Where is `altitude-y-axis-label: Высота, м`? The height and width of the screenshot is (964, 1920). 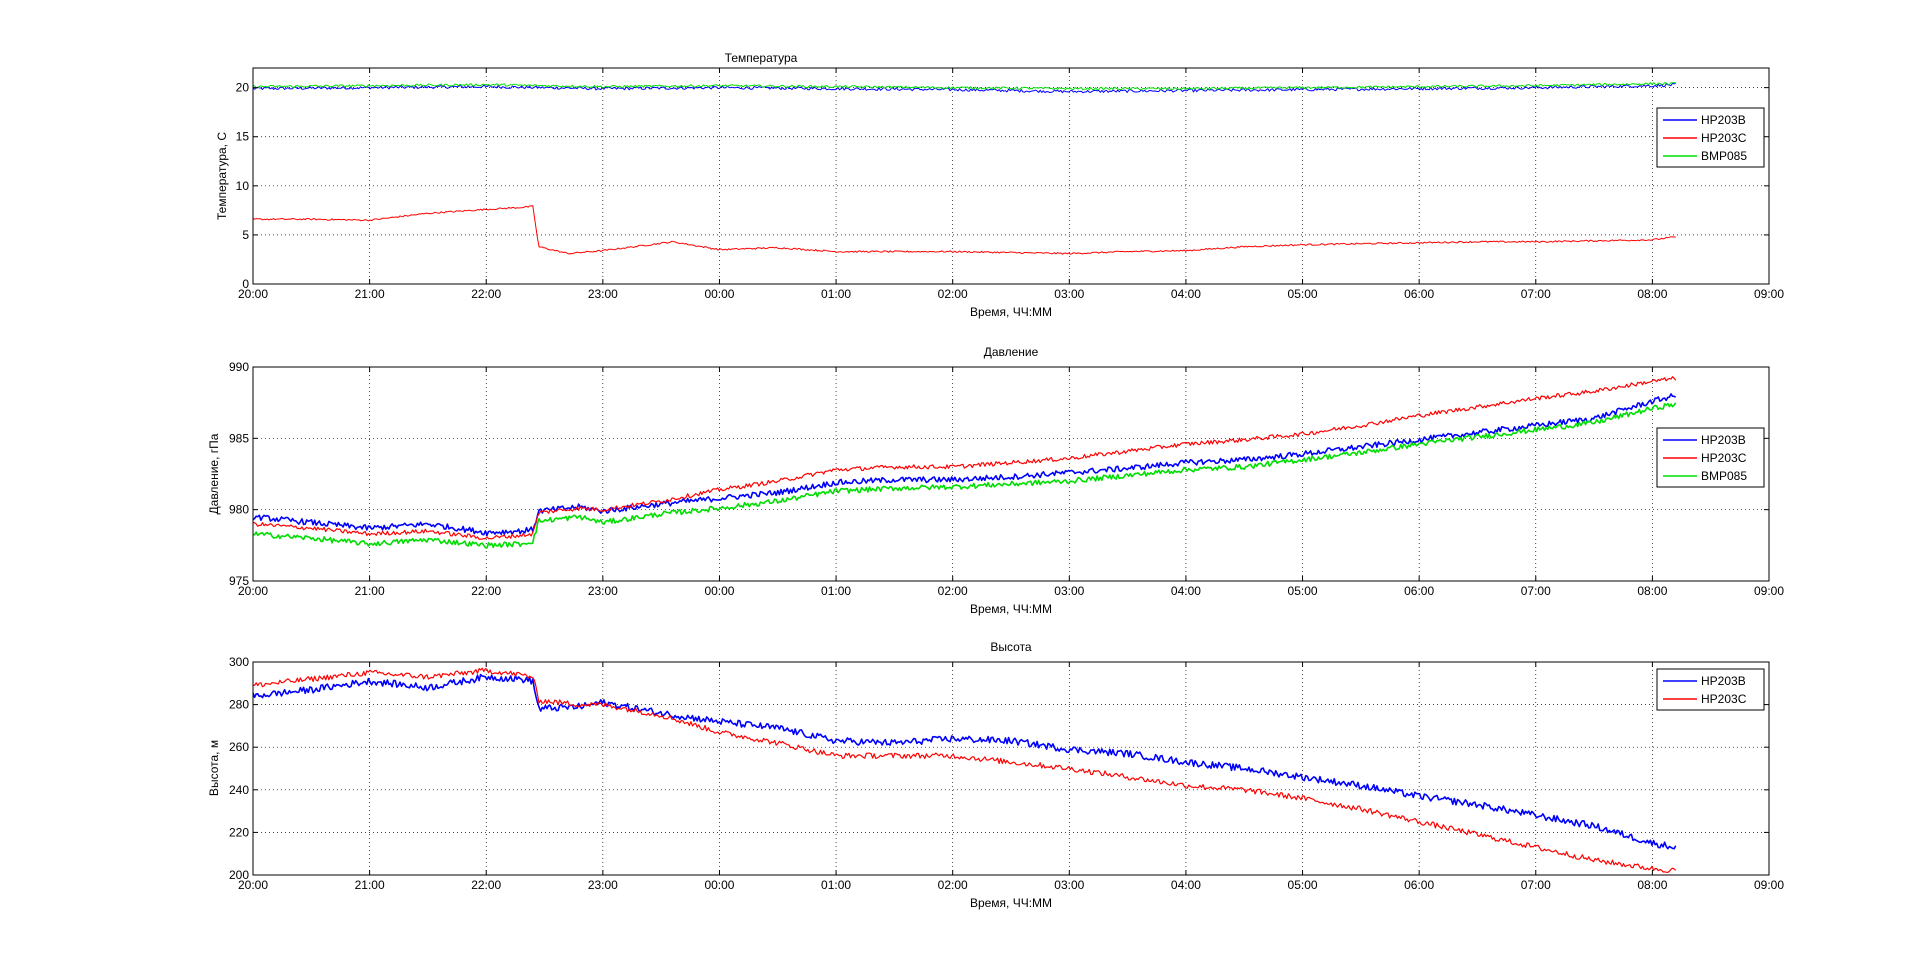
altitude-y-axis-label: Высота, м is located at coordinates (214, 768).